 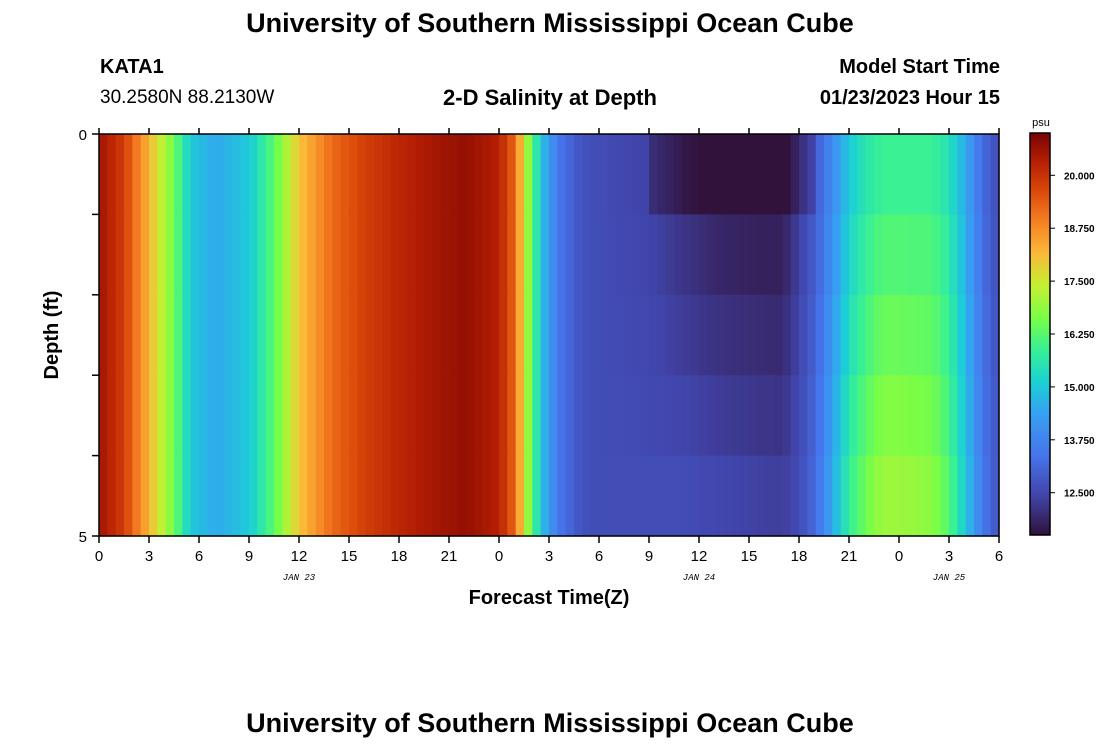 What do you see at coordinates (550, 97) in the screenshot?
I see `chart-title: 2-D Salinity at Depth` at bounding box center [550, 97].